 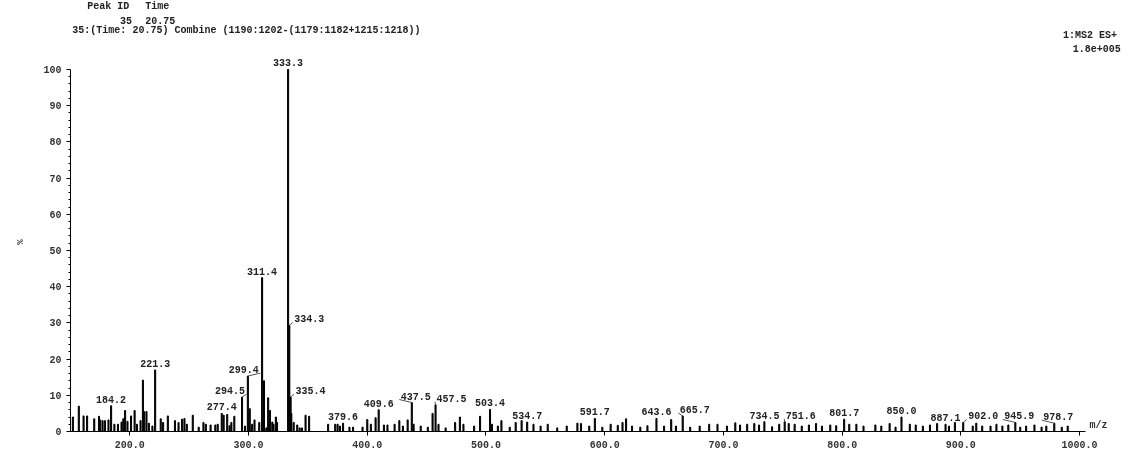 What do you see at coordinates (262, 272) in the screenshot?
I see `annotation: 311.4` at bounding box center [262, 272].